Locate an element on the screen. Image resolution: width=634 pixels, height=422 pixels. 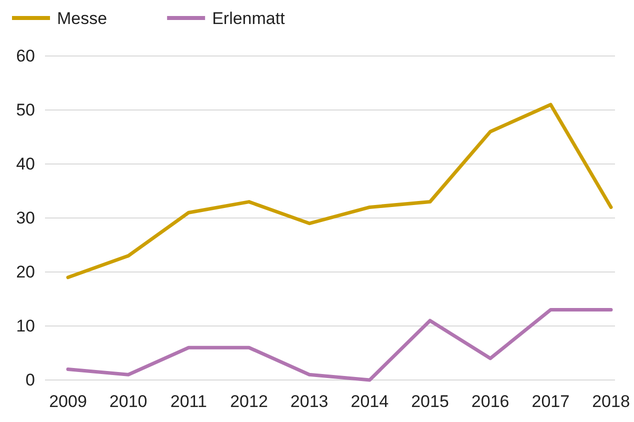
y-tick-label: 20 is located at coordinates (25, 272).